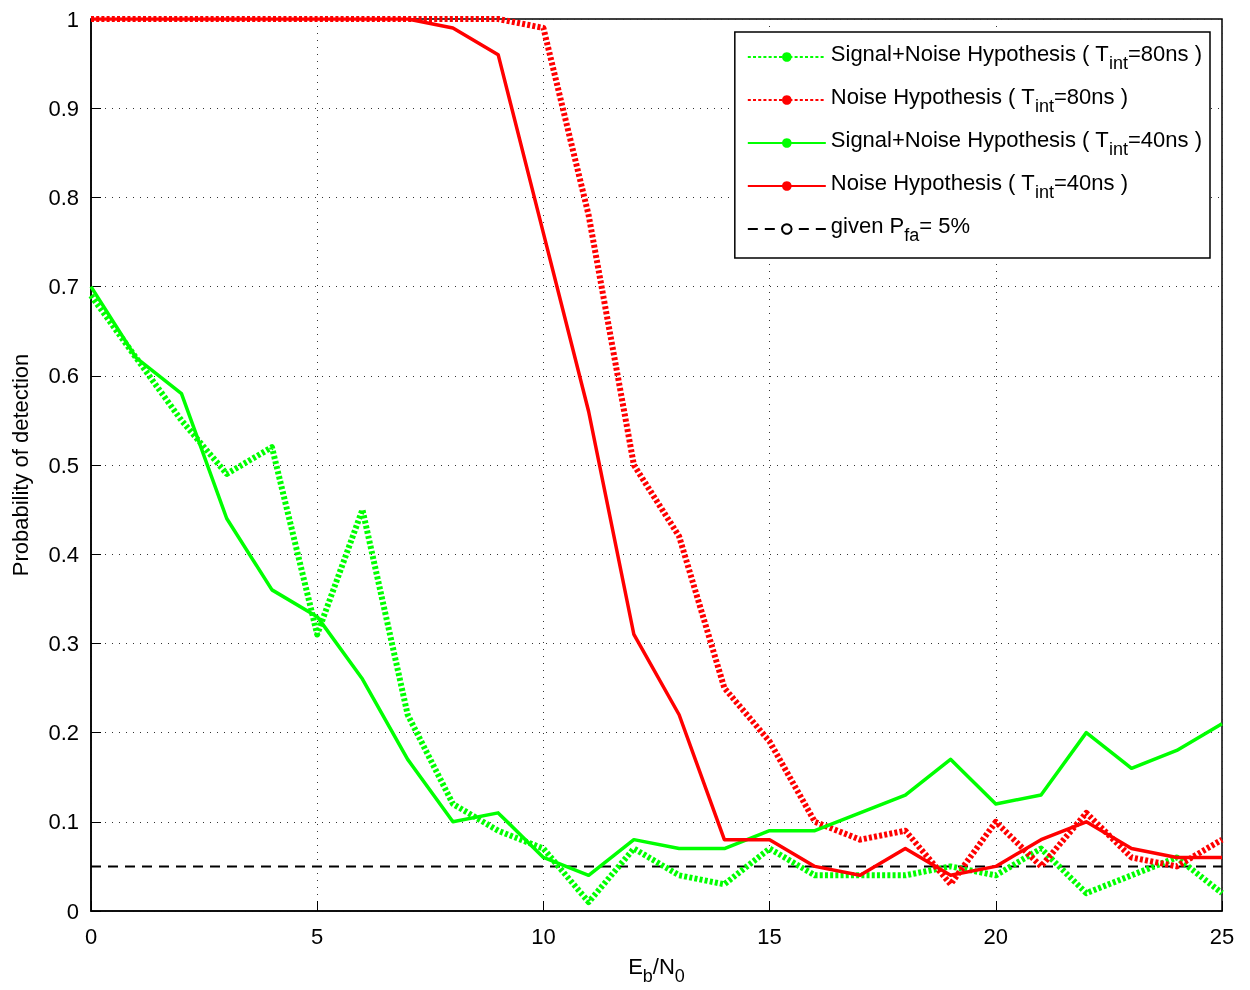 The height and width of the screenshot is (990, 1250). What do you see at coordinates (63, 108) in the screenshot?
I see `y-tick-label: 0.9` at bounding box center [63, 108].